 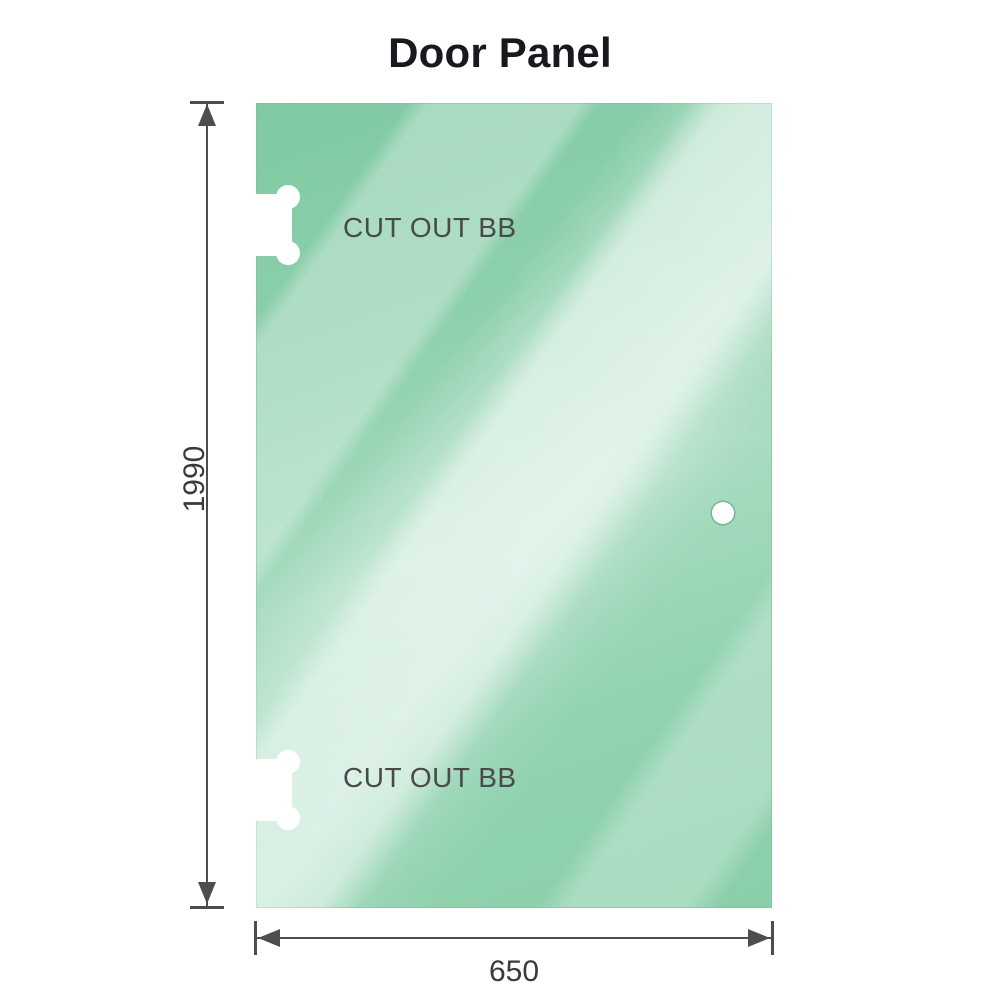 I want to click on dimension-extension-tick-bottom, so click(x=207, y=907).